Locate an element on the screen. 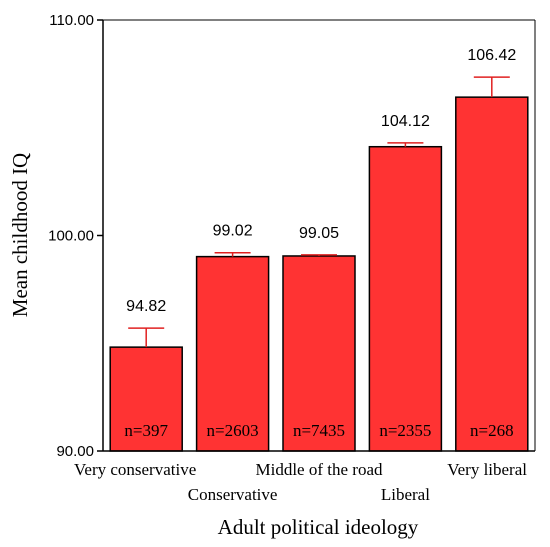  y-tick-label: 110.00 is located at coordinates (71, 20).